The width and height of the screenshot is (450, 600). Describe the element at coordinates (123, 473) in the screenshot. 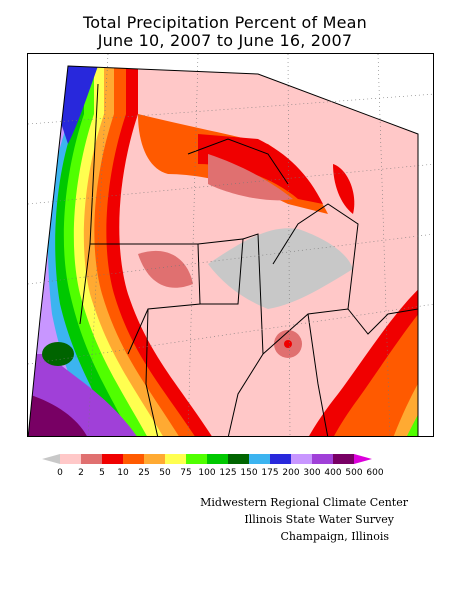

I see `legend-label: 10` at that location.